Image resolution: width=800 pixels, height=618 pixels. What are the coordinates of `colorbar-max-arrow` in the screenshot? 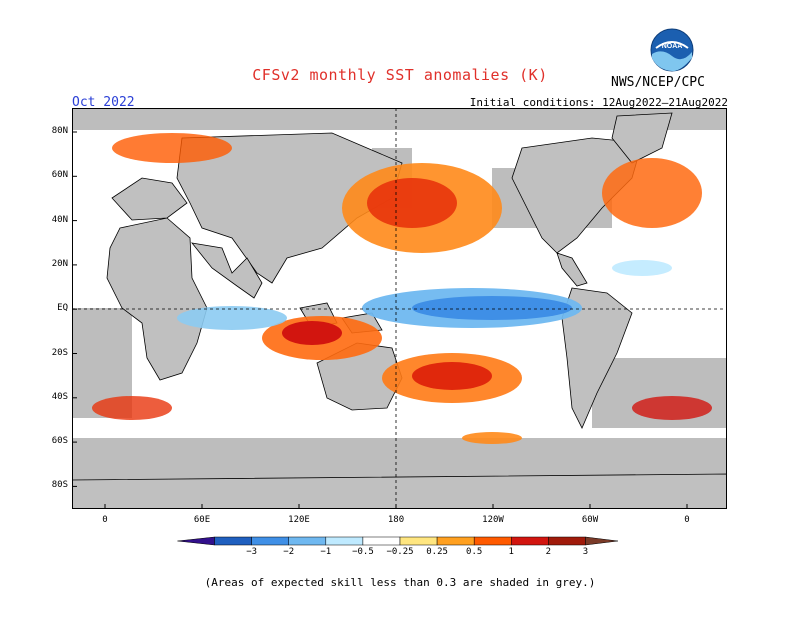 It's located at (602, 541).